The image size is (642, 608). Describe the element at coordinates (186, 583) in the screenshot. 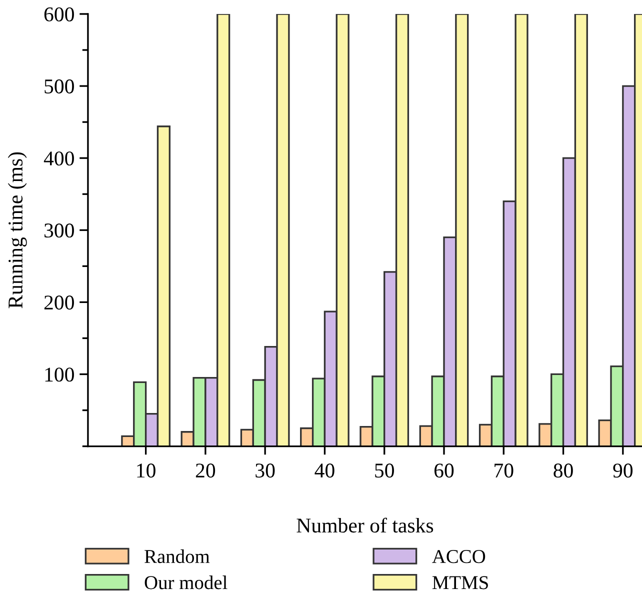

I see `legend-label: Our model` at that location.